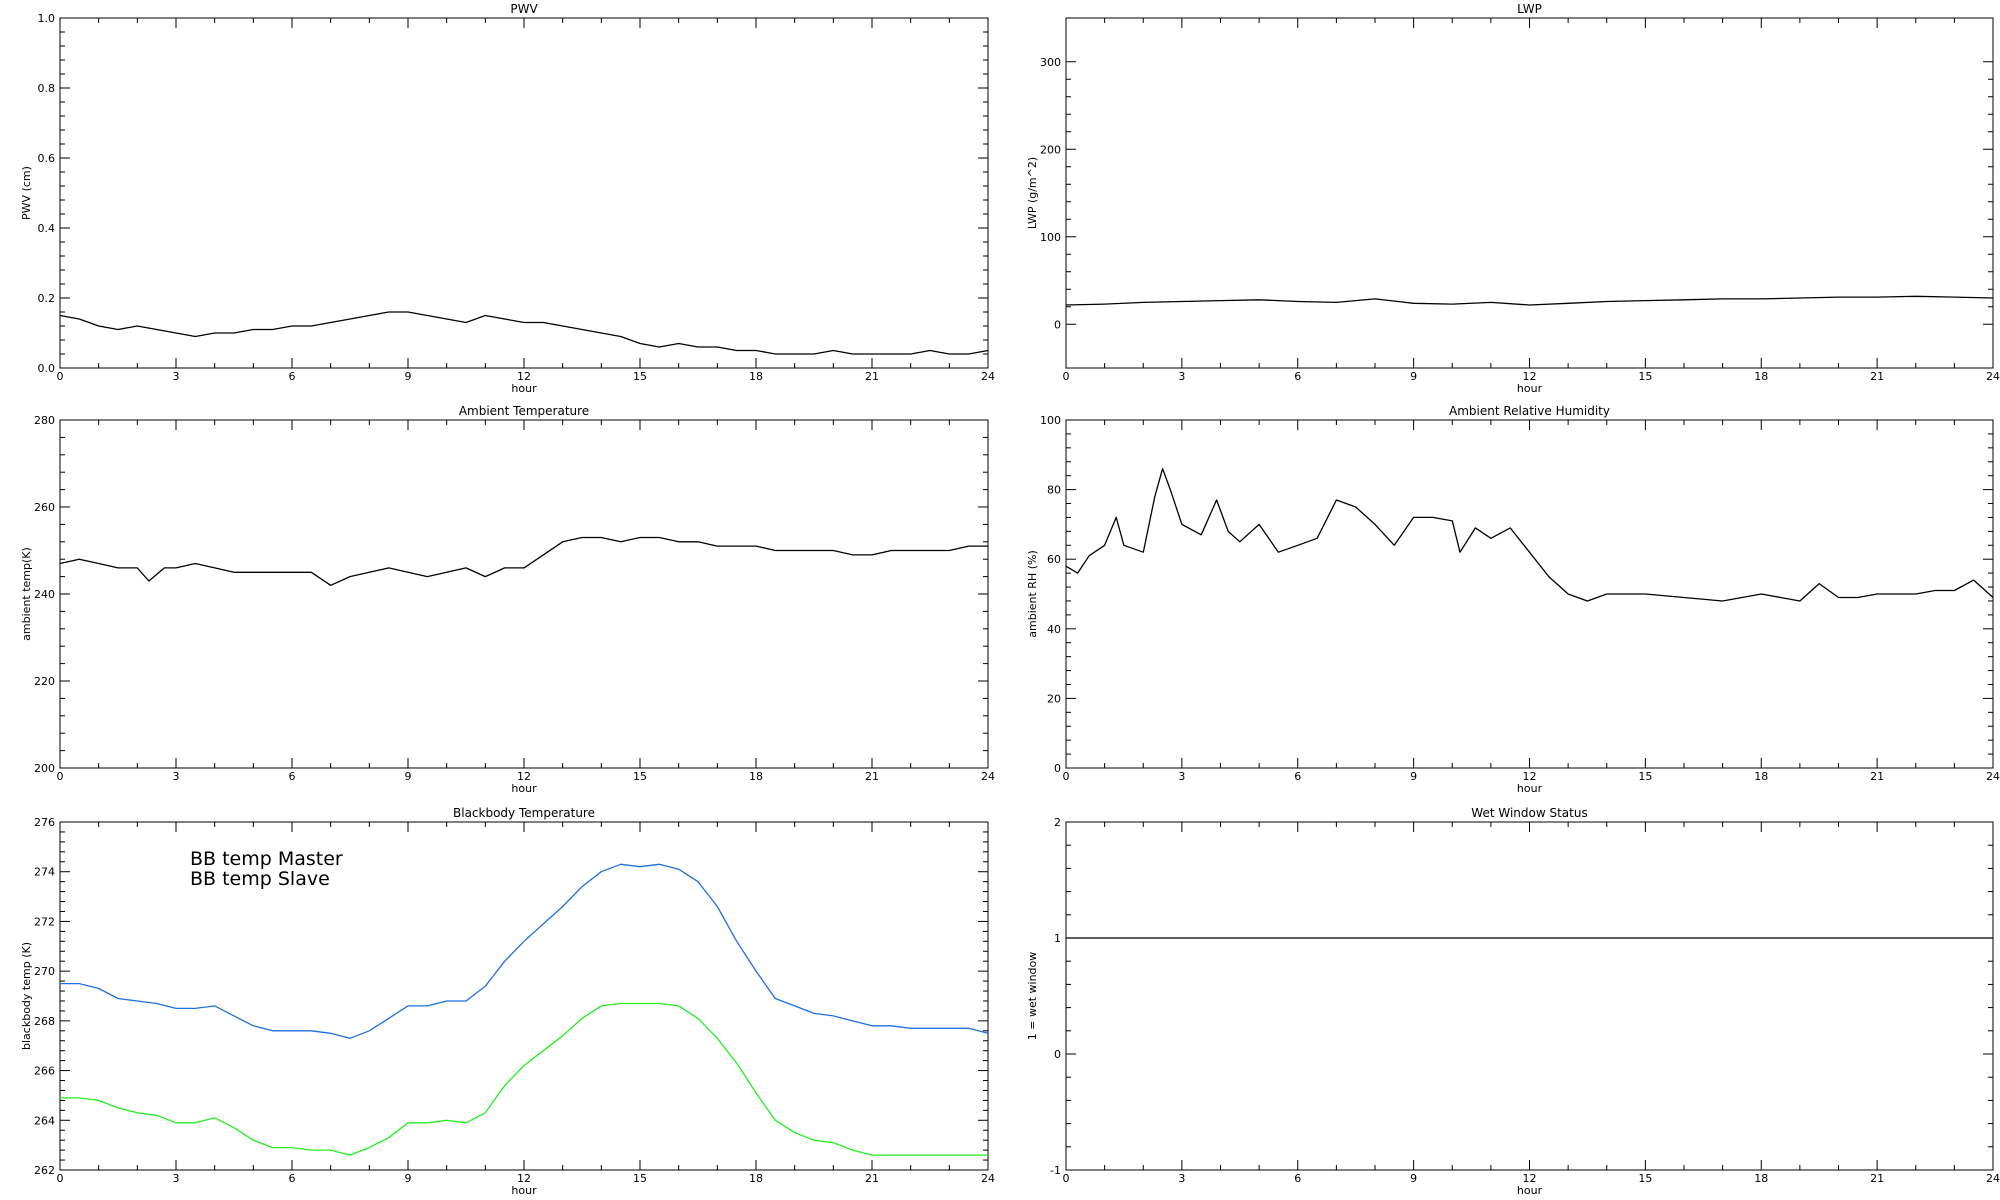 The width and height of the screenshot is (2000, 1200). I want to click on blackbody-temp-x-tick-label: 6, so click(292, 1178).